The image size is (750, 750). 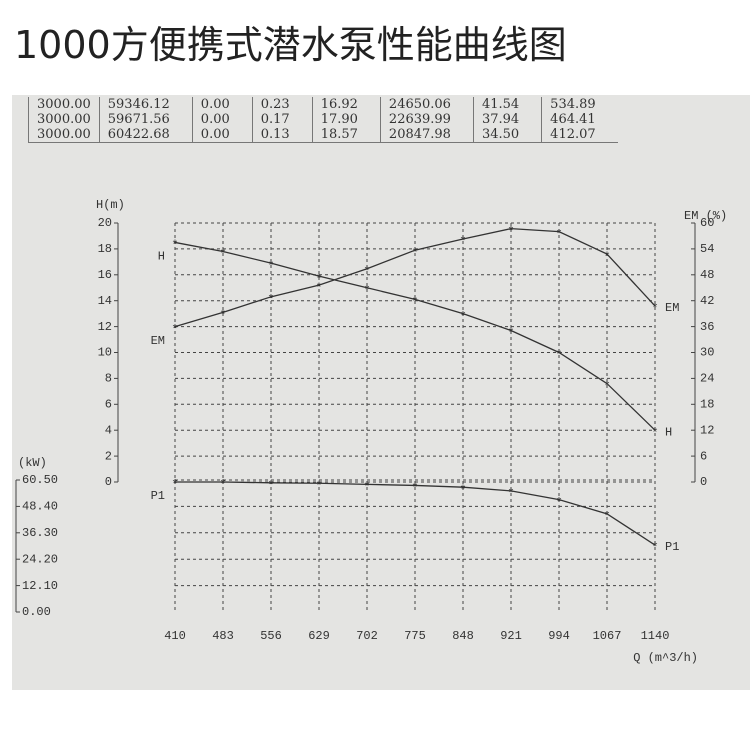 What do you see at coordinates (511, 636) in the screenshot?
I see `x-tick-label: 921` at bounding box center [511, 636].